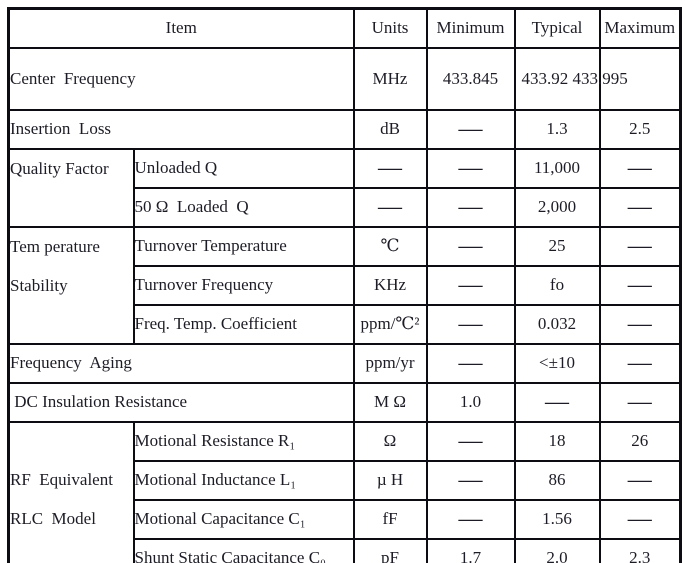 The width and height of the screenshot is (685, 563). What do you see at coordinates (557, 28) in the screenshot?
I see `header-typical: Typical` at bounding box center [557, 28].